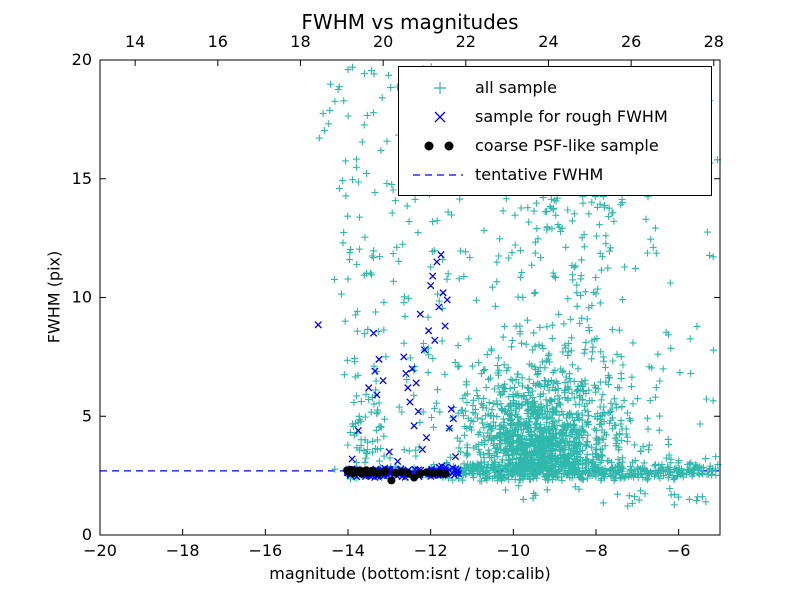 This screenshot has height=600, width=800. I want to click on x-axis-label: magnitude (bottom:isnt / top:calib), so click(410, 573).